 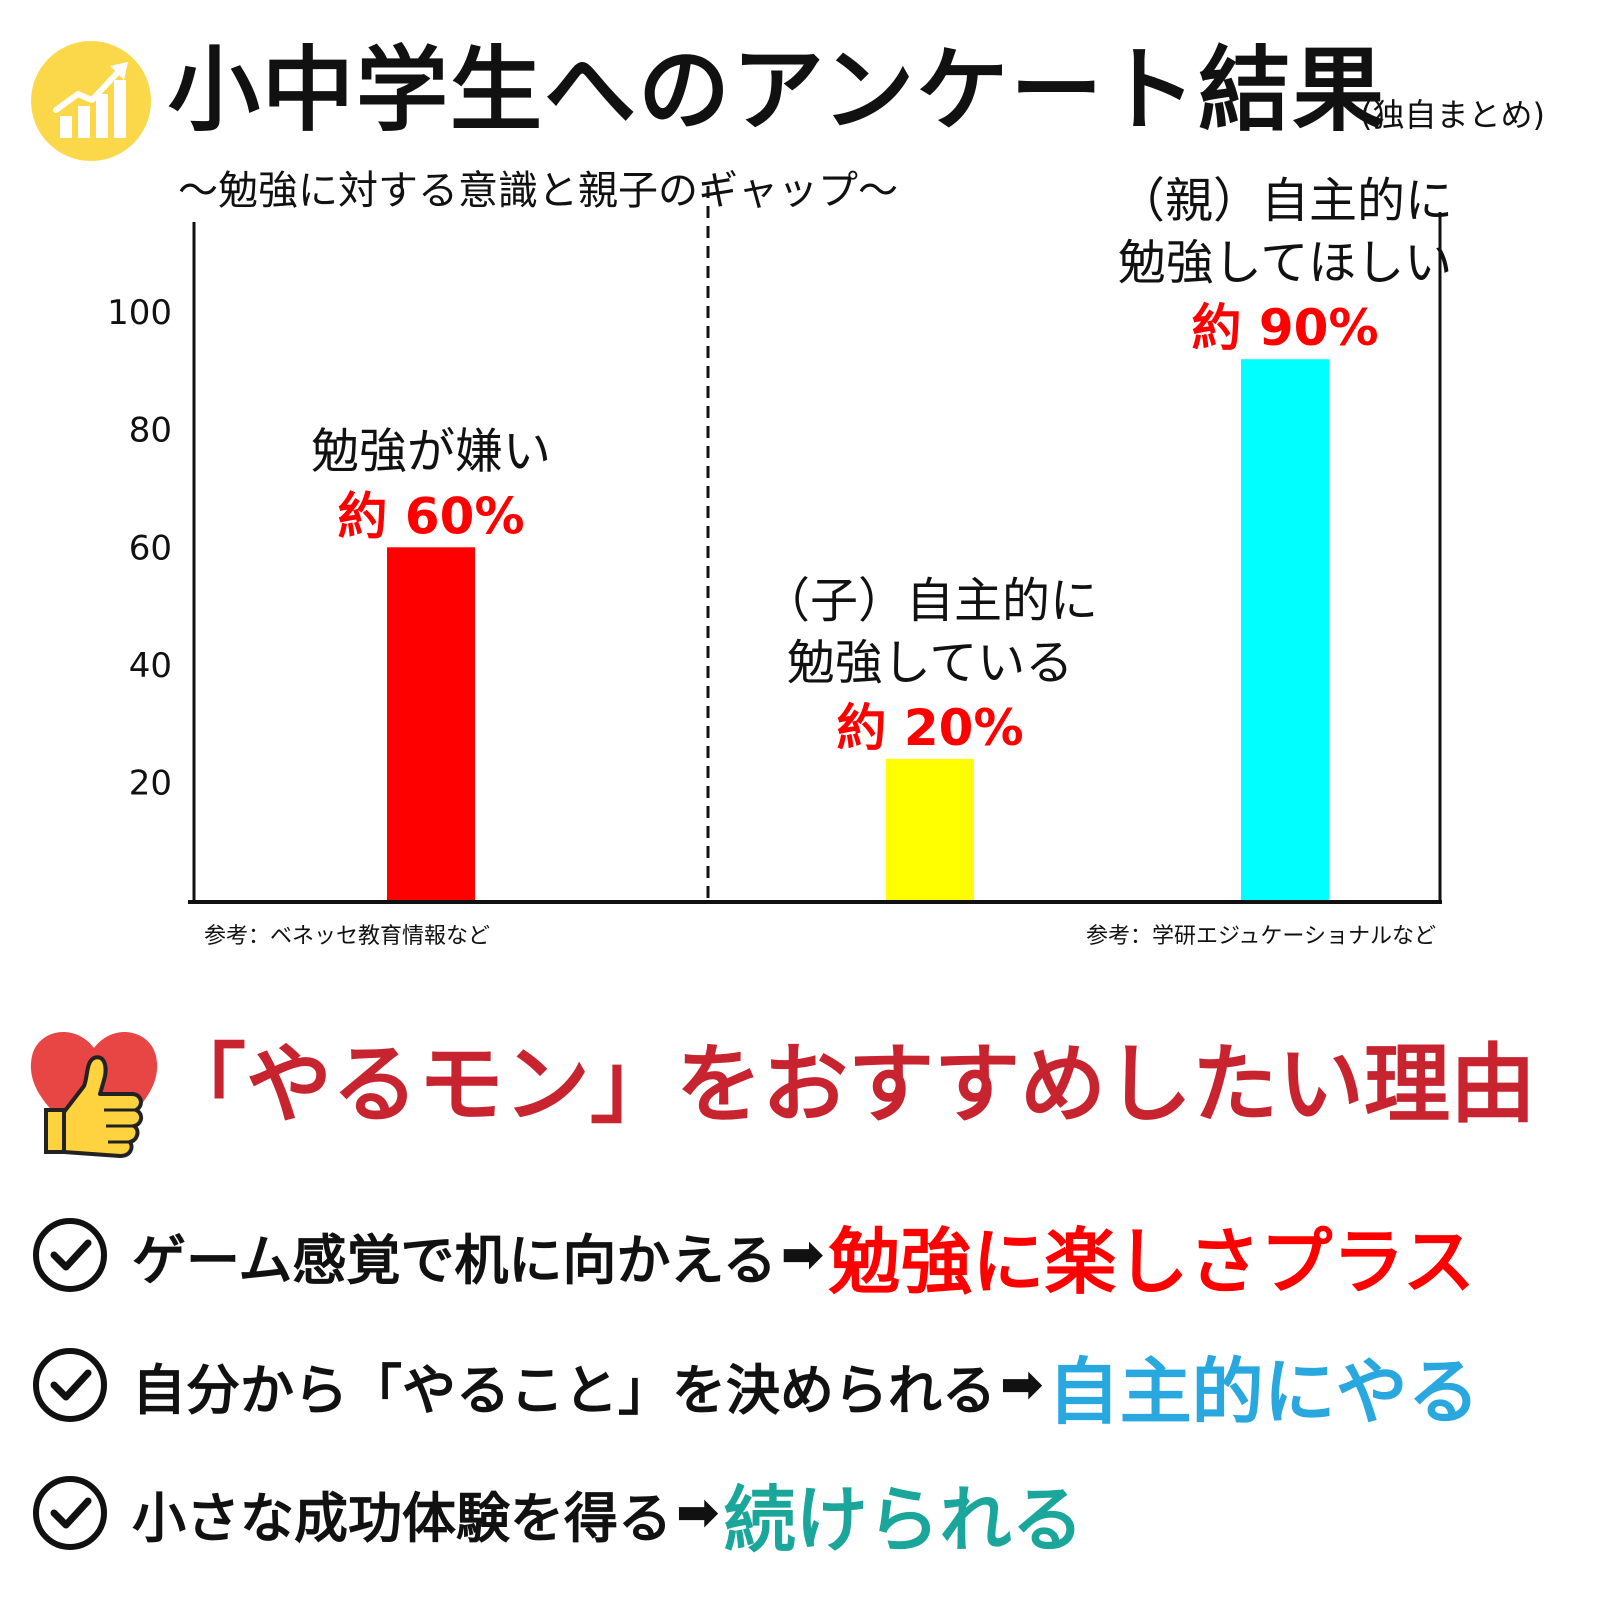 What do you see at coordinates (930, 663) in the screenshot?
I see `bar-category-label: 勉強している` at bounding box center [930, 663].